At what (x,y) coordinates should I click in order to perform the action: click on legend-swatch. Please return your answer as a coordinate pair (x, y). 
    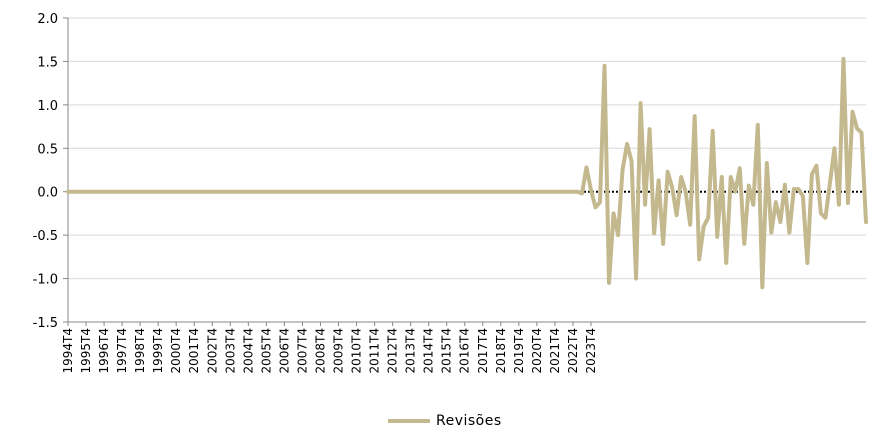
    Looking at the image, I should click on (409, 421).